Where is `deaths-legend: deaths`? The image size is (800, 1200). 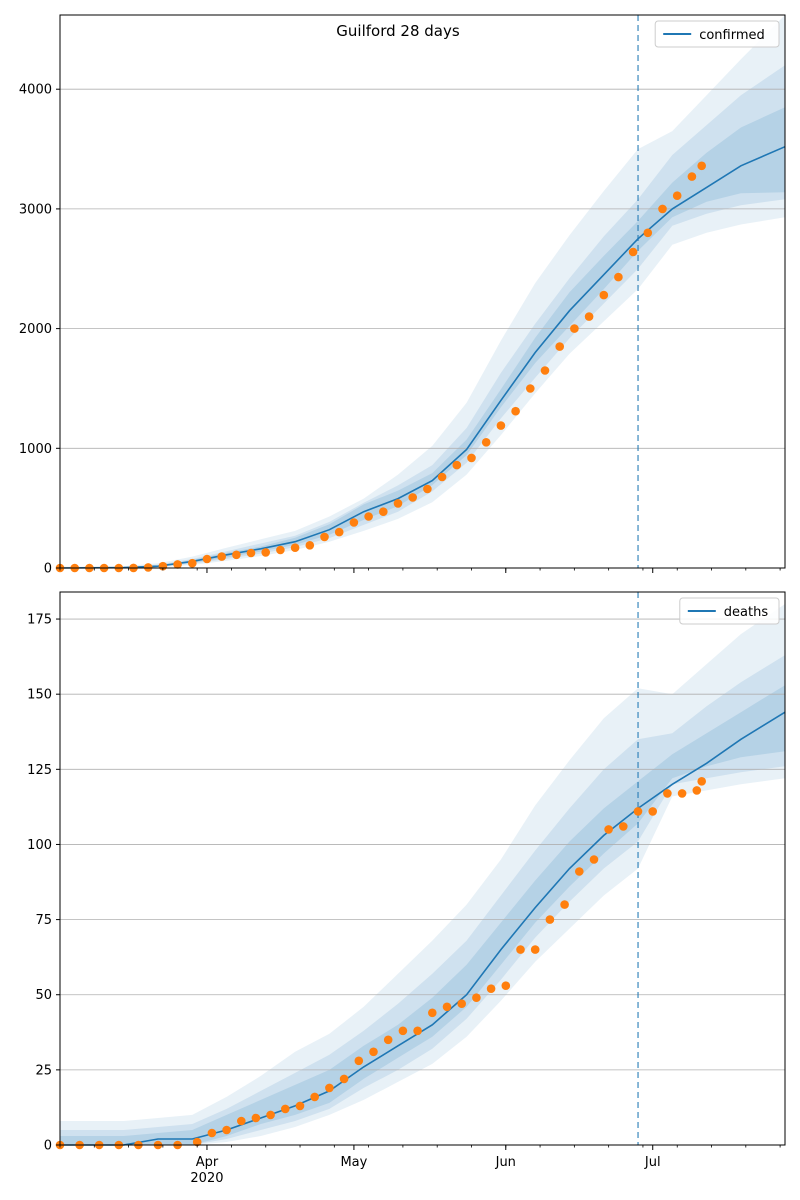 deaths-legend: deaths is located at coordinates (729, 611).